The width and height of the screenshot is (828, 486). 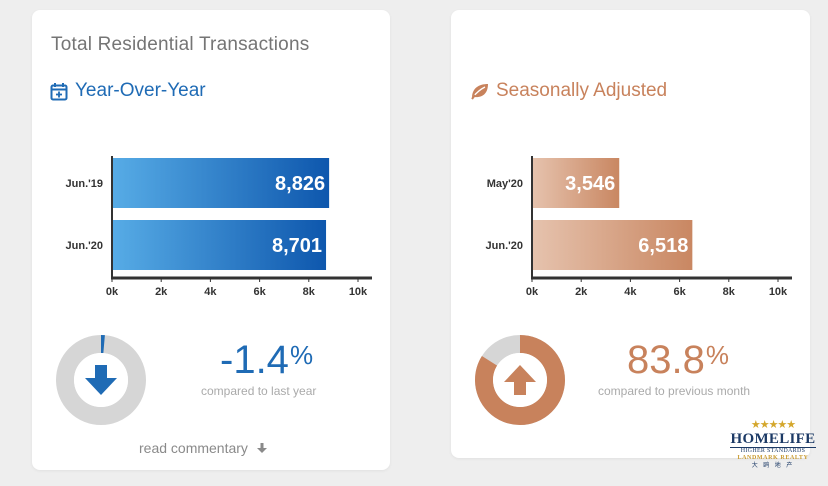 I want to click on bar-value-label: 6,518, so click(x=663, y=246).